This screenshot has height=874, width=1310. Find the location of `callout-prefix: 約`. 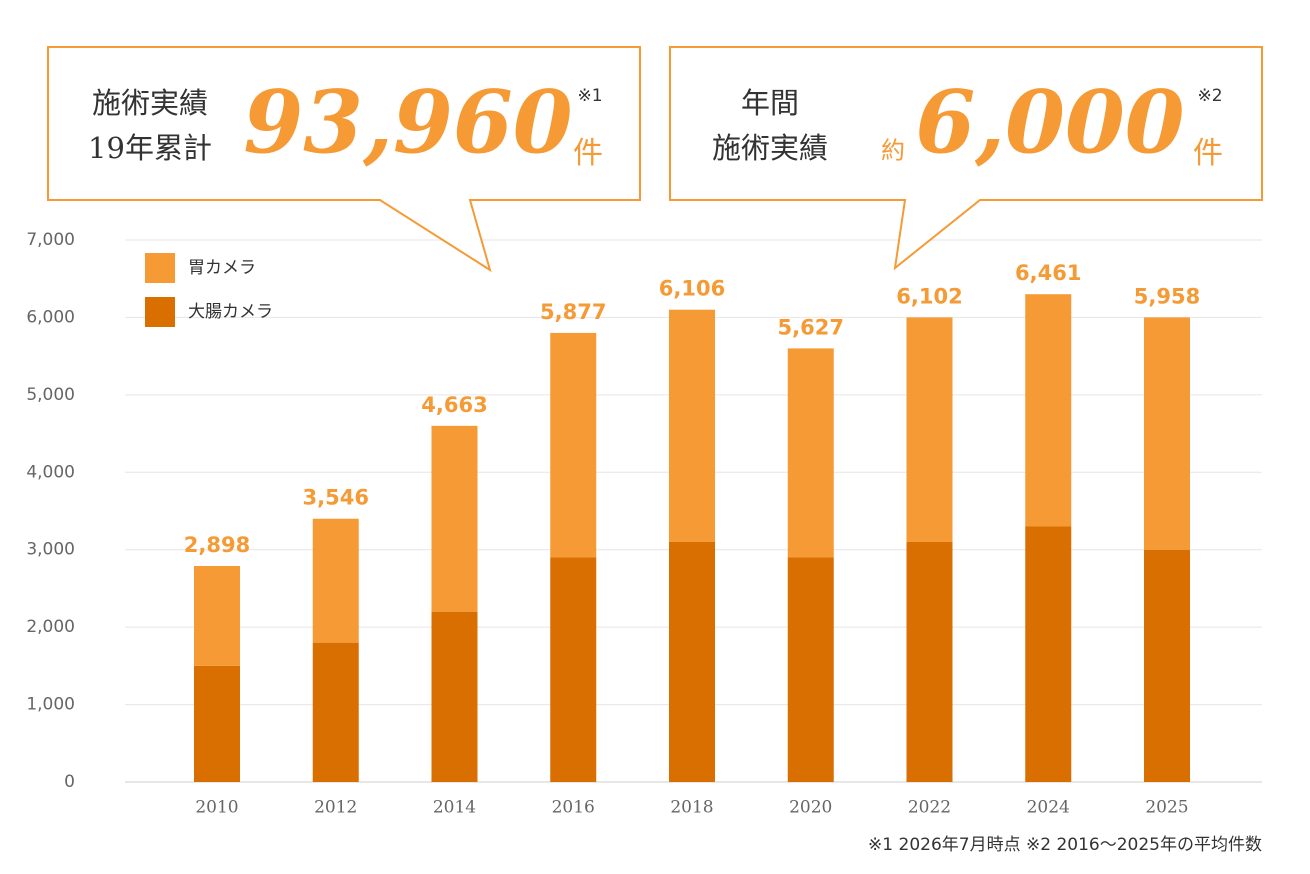

callout-prefix: 約 is located at coordinates (893, 151).